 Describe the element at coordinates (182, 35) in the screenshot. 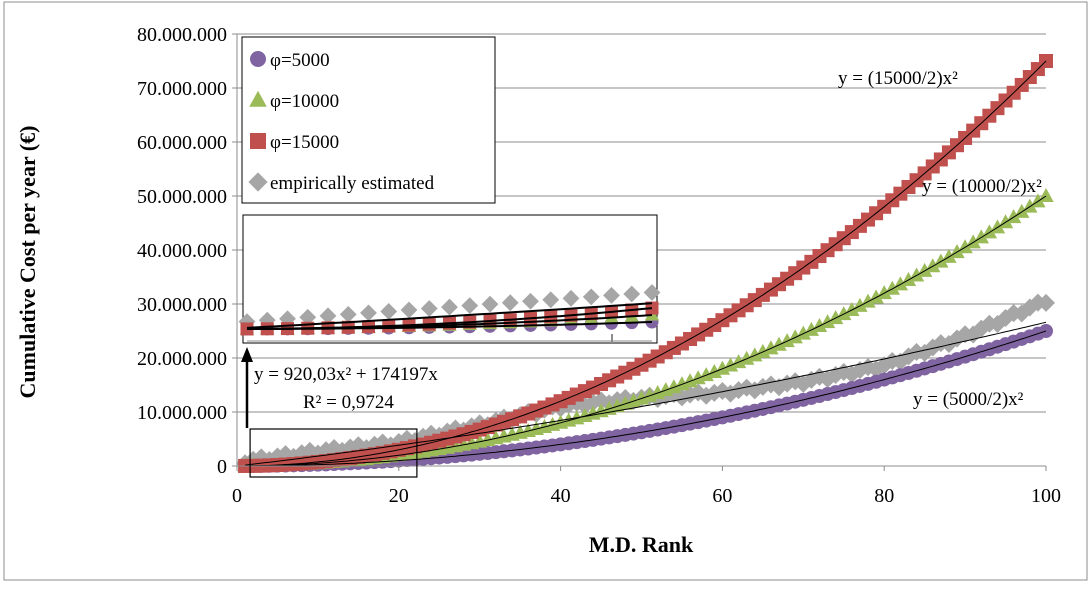

I see `y-tick-label: 80.000.000` at that location.